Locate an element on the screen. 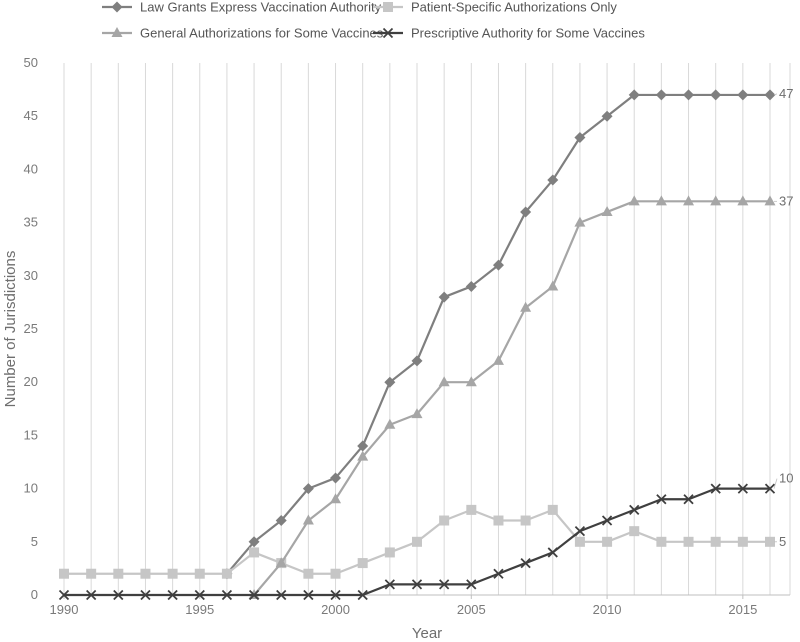 The width and height of the screenshot is (800, 642). y-axis-title: Number of Jurisdictions is located at coordinates (10, 329).